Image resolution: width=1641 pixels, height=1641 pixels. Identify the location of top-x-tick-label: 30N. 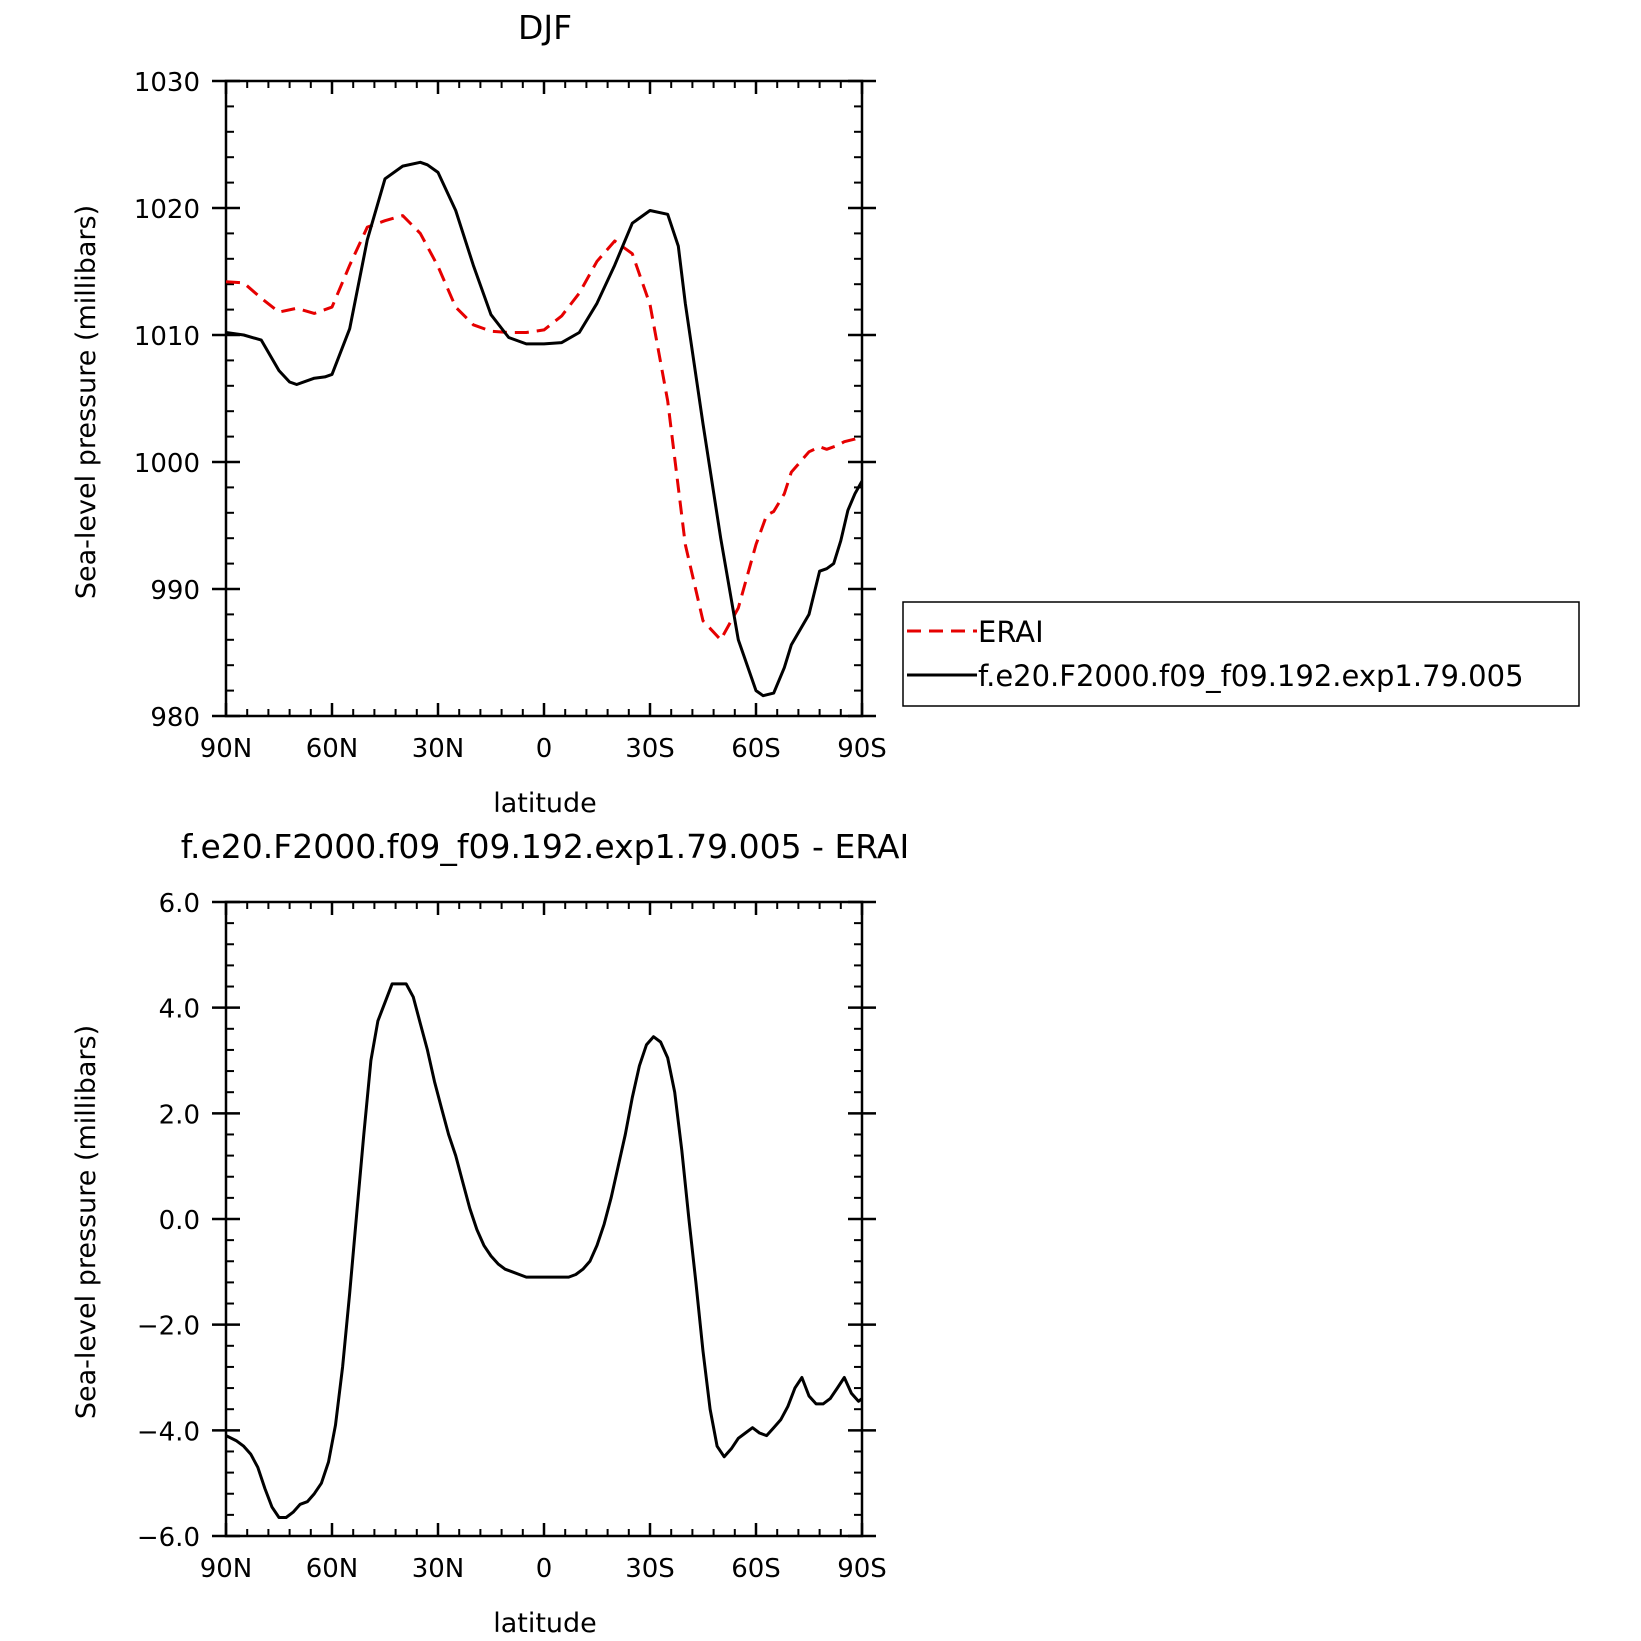
(438, 749).